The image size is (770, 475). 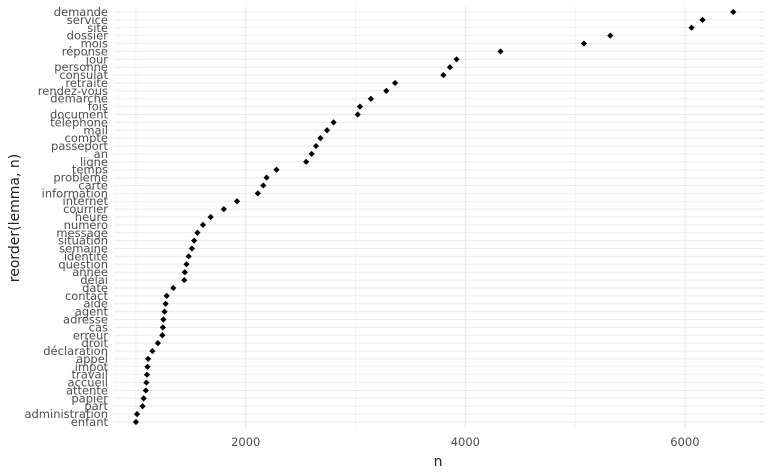 I want to click on y-tick-label: cas, so click(x=98, y=327).